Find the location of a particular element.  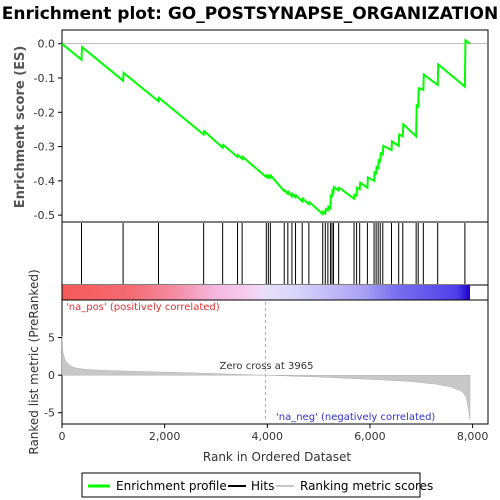

legend-label-metric: Ranking metric scores is located at coordinates (366, 486).